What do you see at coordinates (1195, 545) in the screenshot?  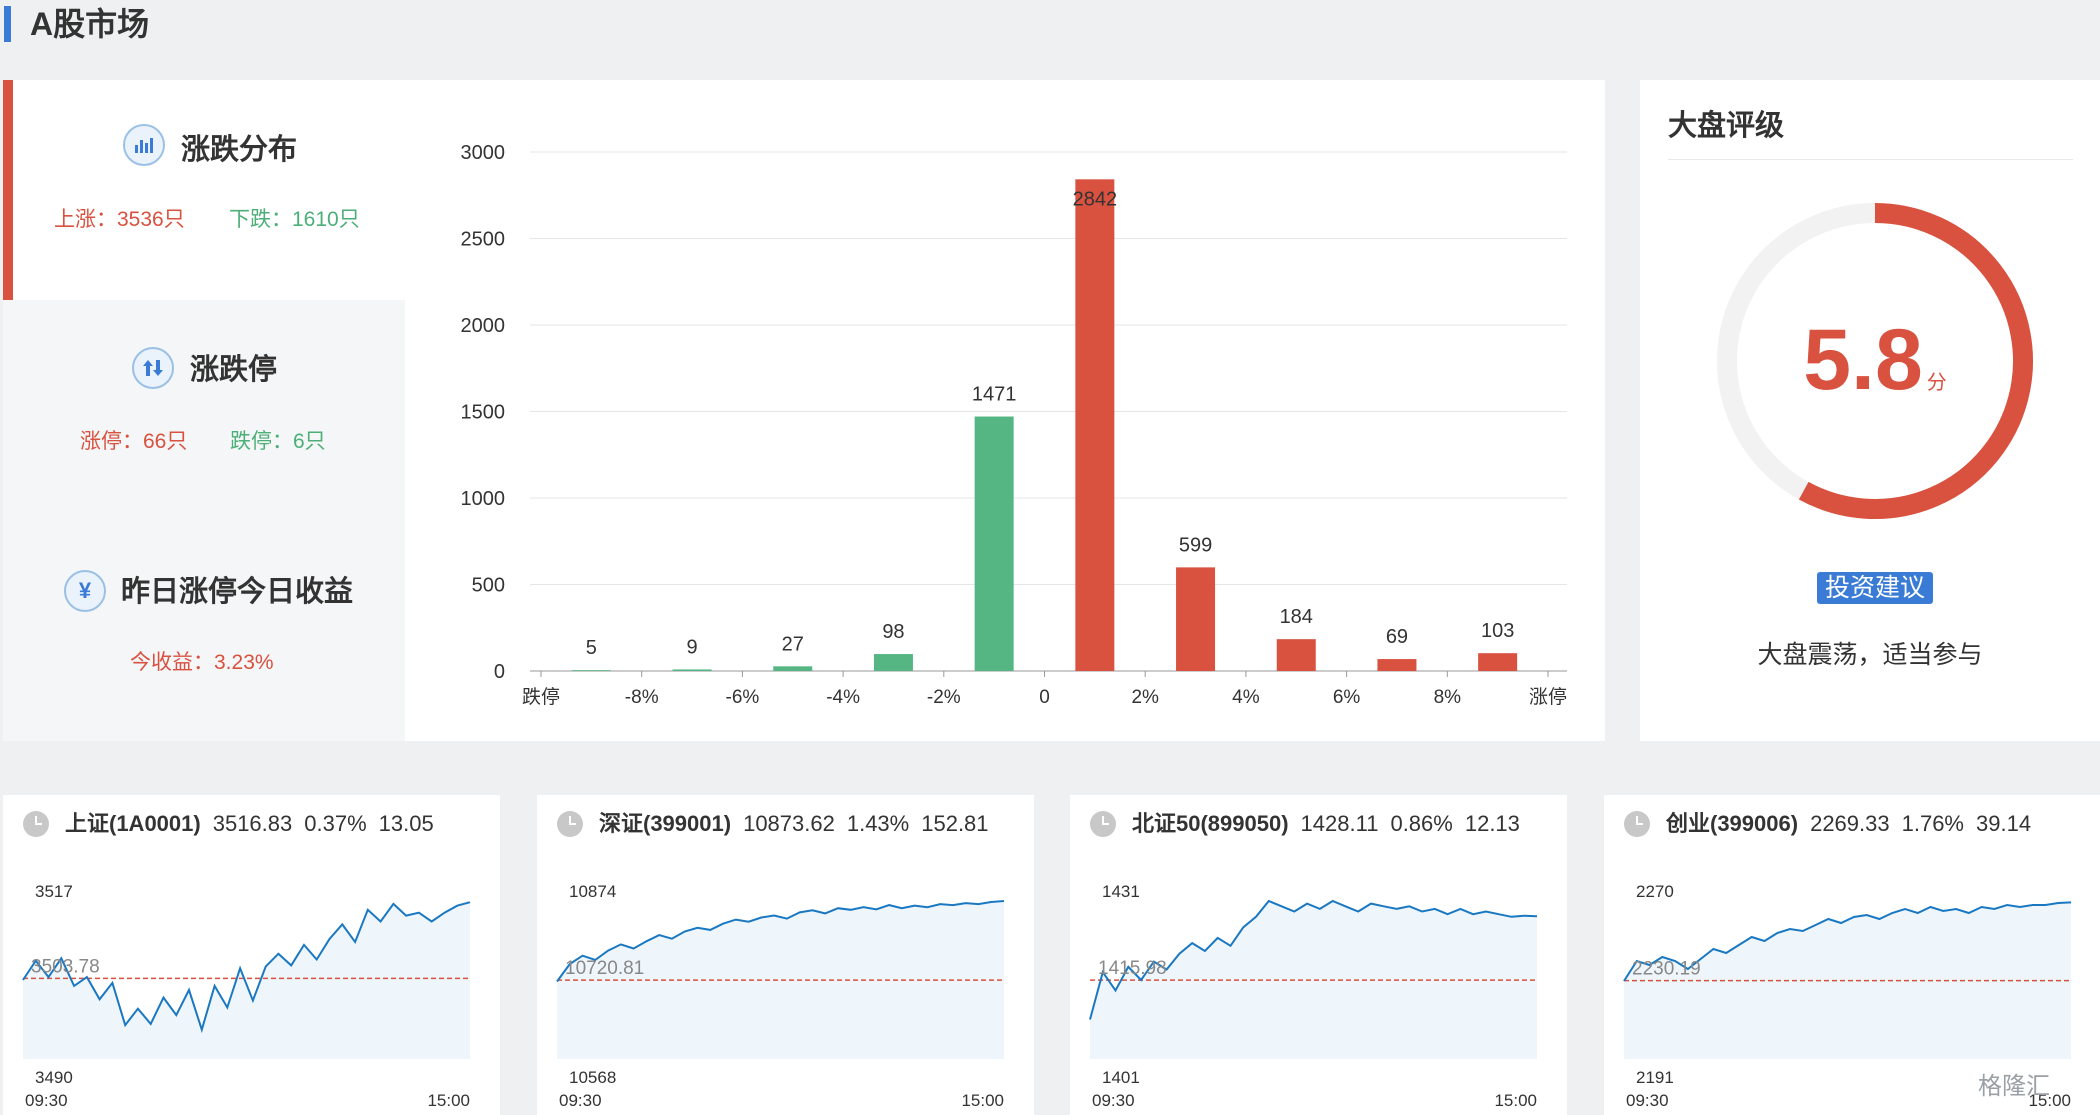 I see `bar-value-label: 599` at bounding box center [1195, 545].